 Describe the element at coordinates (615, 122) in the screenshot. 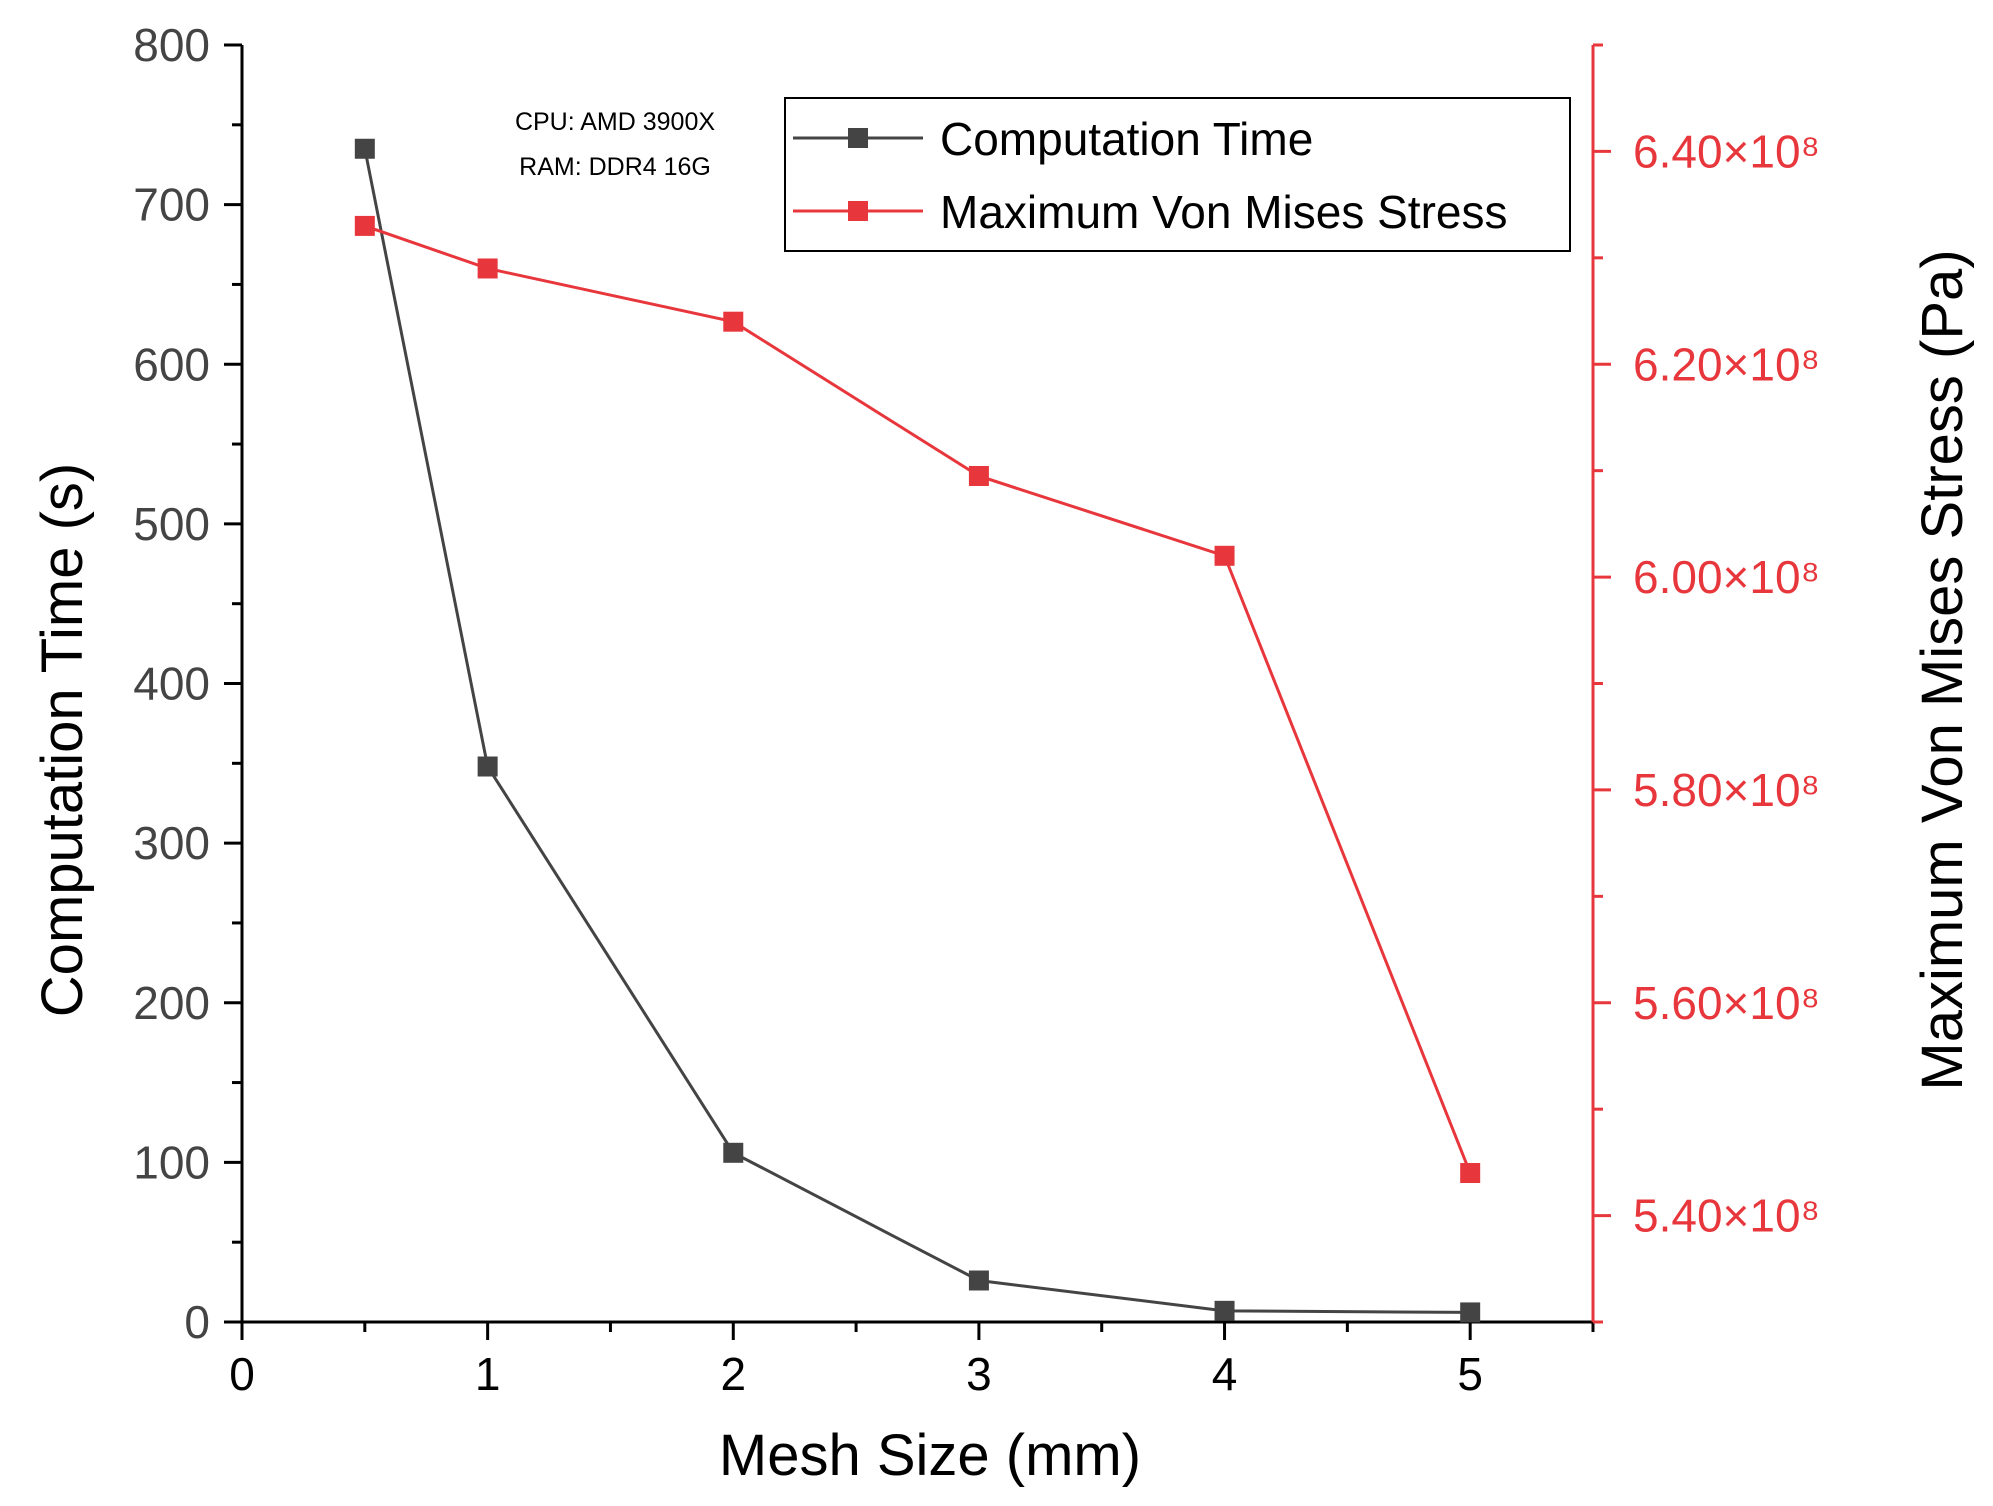

I see `annotation-cpu: CPU: AMD 3900X` at that location.